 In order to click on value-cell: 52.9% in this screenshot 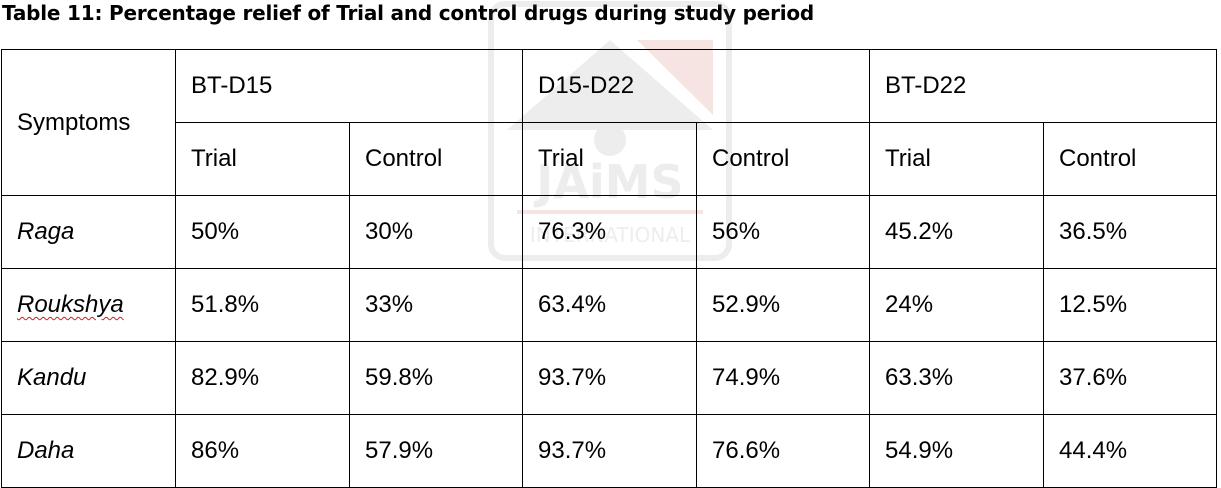, I will do `click(783, 305)`.